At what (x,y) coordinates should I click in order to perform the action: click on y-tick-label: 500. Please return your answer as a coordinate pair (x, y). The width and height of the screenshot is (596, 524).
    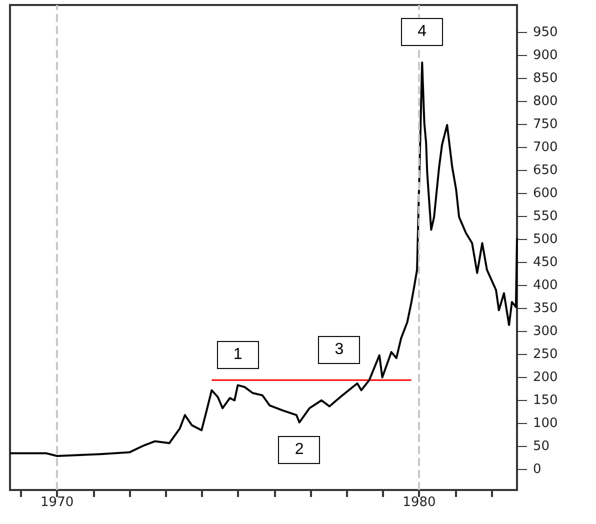
    Looking at the image, I should click on (545, 239).